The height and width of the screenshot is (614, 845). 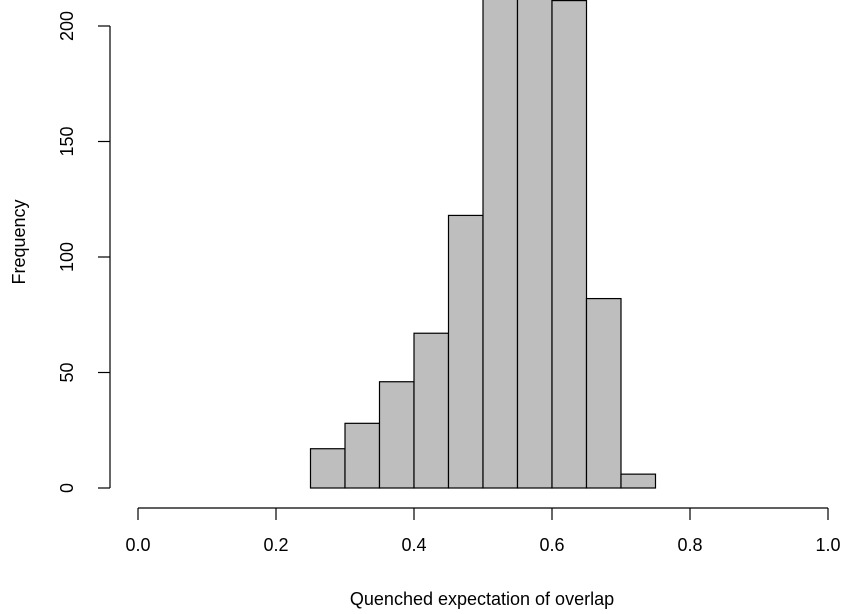 What do you see at coordinates (137, 545) in the screenshot?
I see `x-tick-label: 0.0` at bounding box center [137, 545].